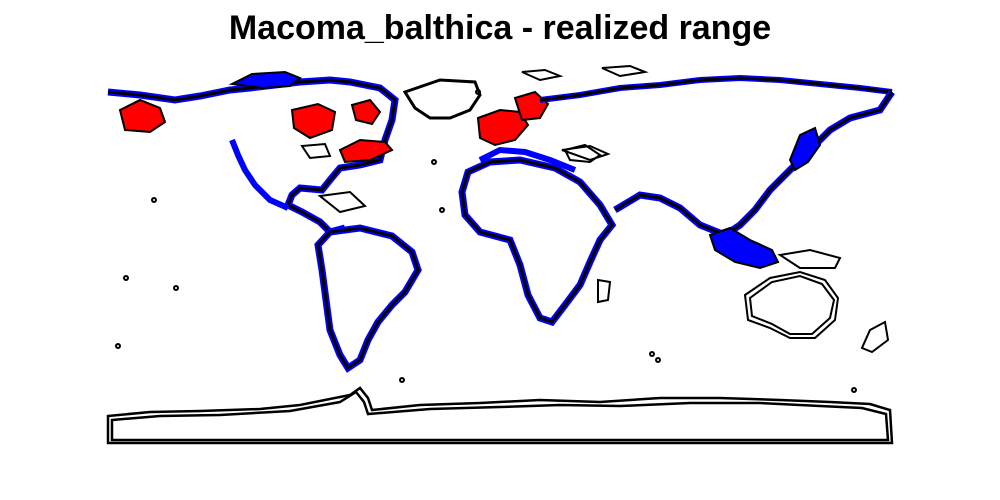 This screenshot has width=1000, height=500. I want to click on south-america, so click(368, 298).